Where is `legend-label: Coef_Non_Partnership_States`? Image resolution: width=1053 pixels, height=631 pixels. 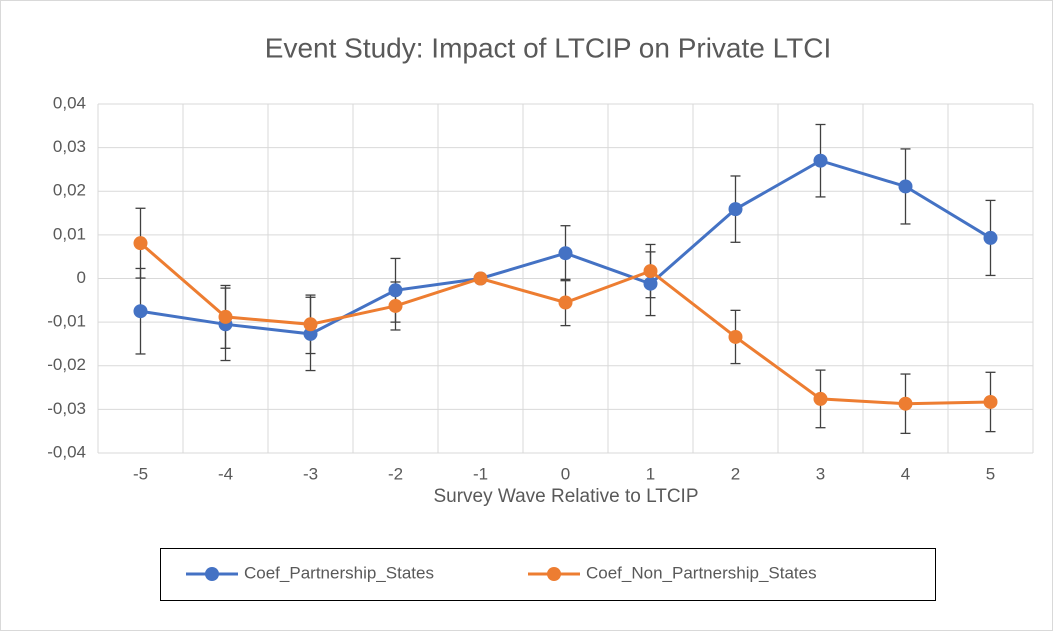 legend-label: Coef_Non_Partnership_States is located at coordinates (701, 572).